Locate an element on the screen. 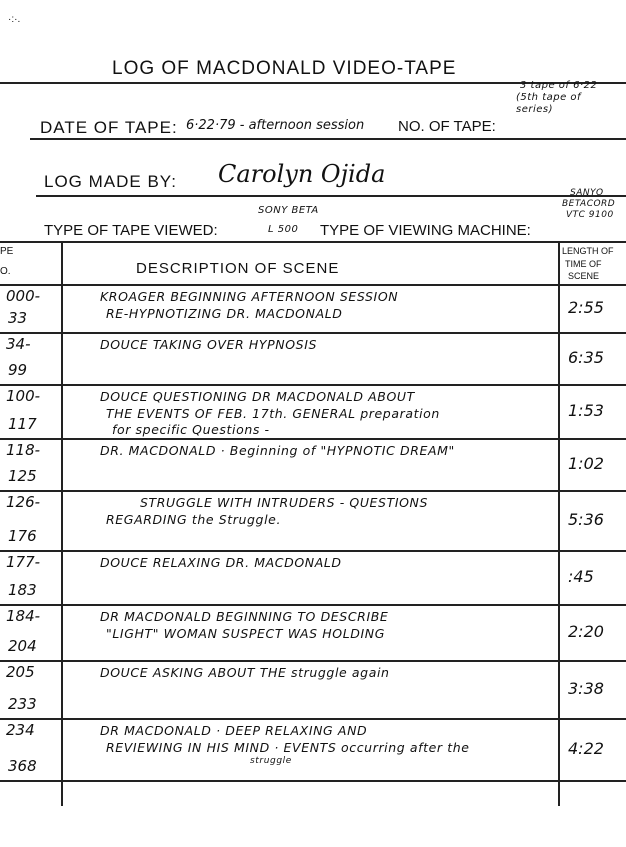 This screenshot has height=847, width=626. tape-start: 000- is located at coordinates (23, 296).